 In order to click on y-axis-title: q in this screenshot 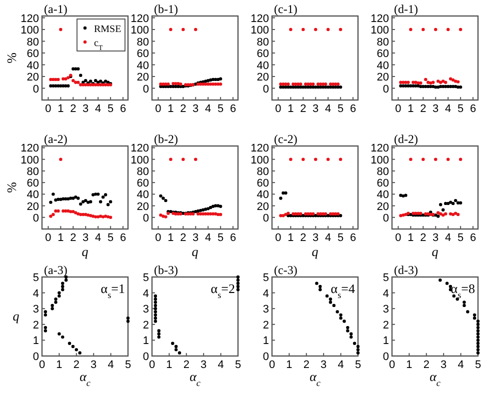, I will do `click(16, 316)`.